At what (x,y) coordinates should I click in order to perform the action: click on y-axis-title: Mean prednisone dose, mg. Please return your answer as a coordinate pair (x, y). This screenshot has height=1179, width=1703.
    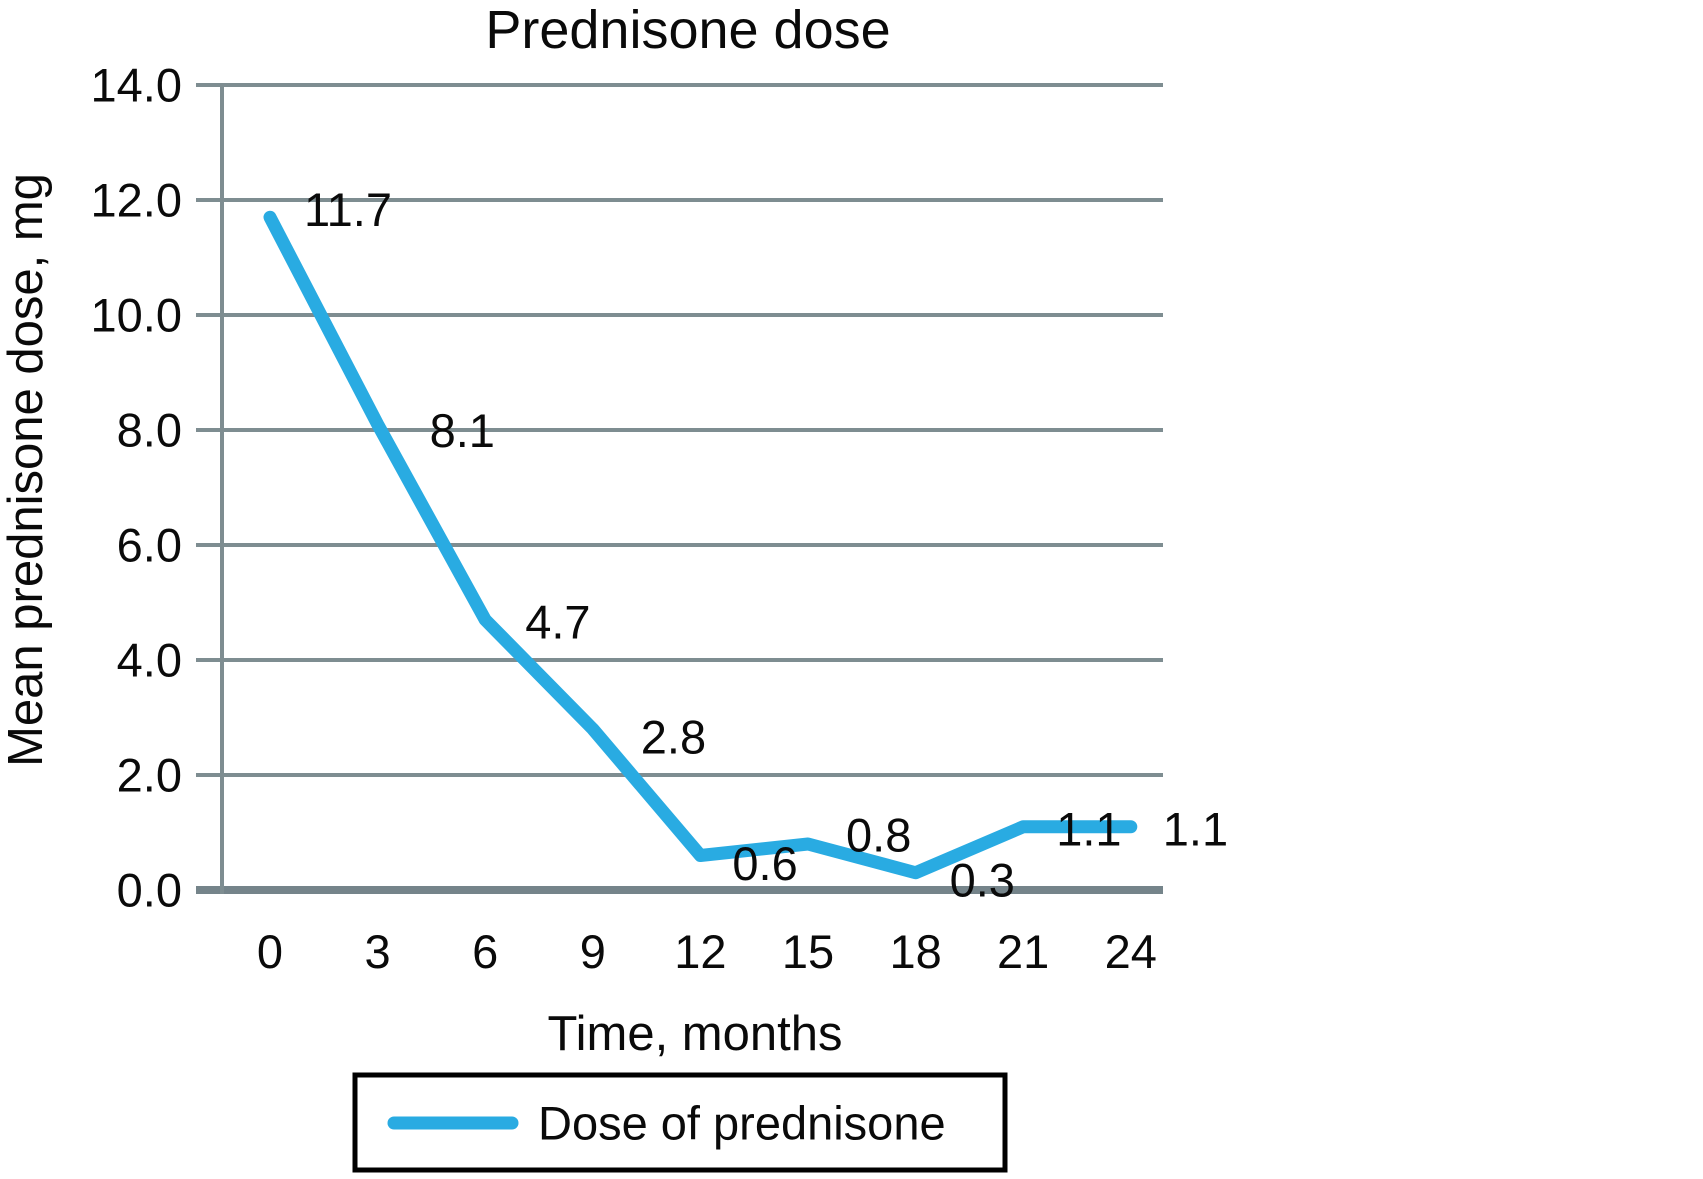
    Looking at the image, I should click on (26, 470).